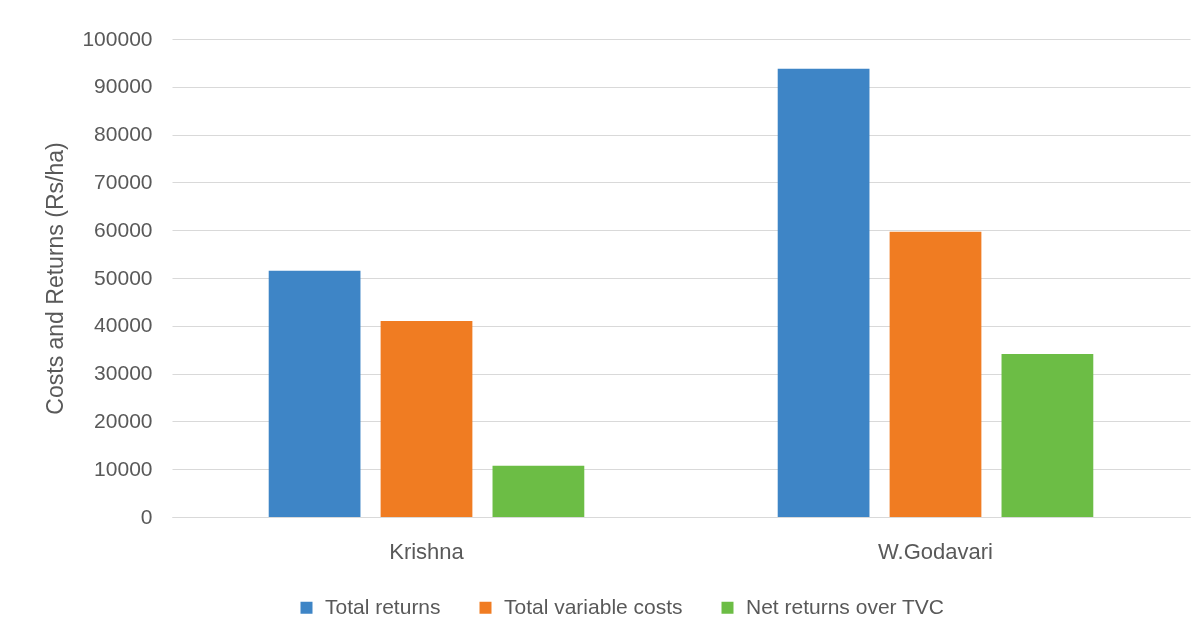 This screenshot has width=1201, height=634. I want to click on y-tick-label: 40000, so click(123, 325).